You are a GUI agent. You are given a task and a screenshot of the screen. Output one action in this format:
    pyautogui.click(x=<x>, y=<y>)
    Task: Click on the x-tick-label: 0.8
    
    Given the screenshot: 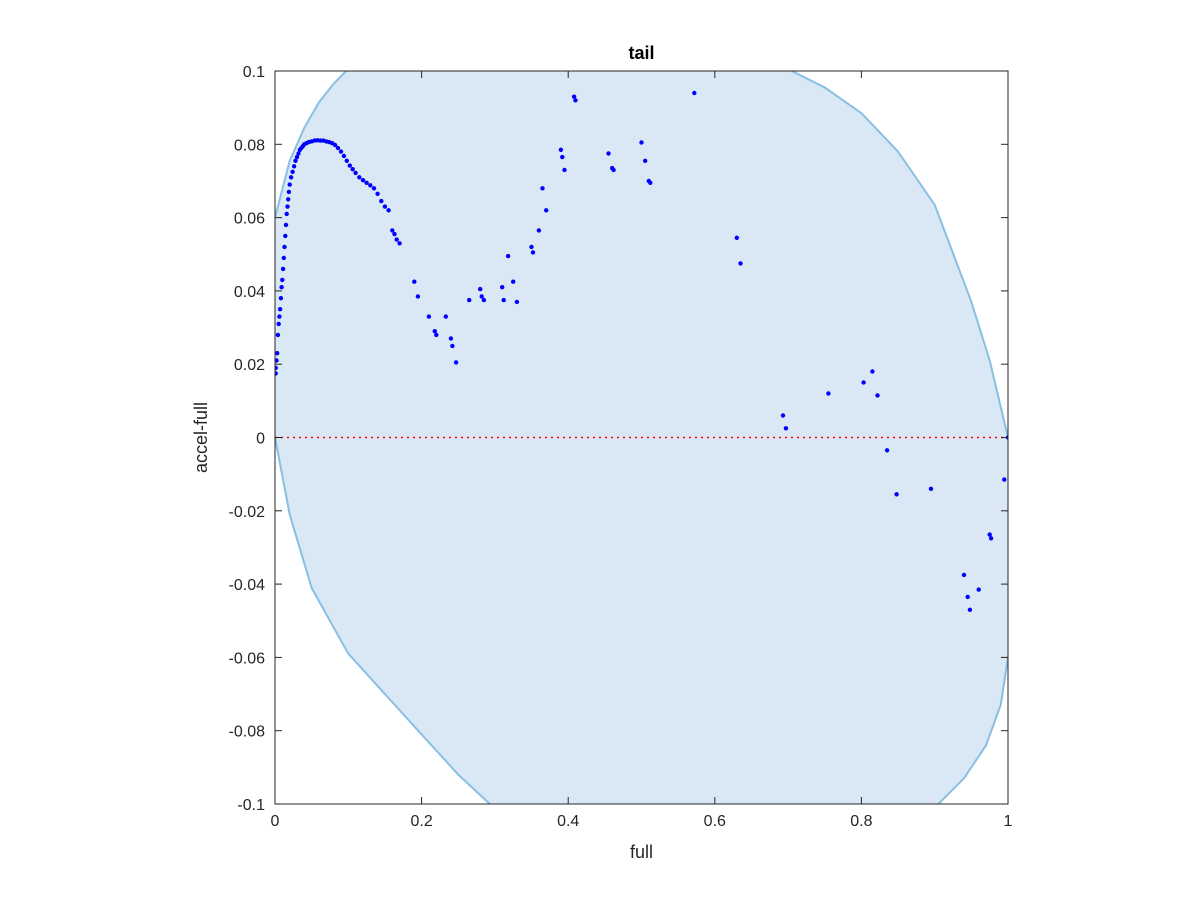 What is the action you would take?
    pyautogui.click(x=861, y=821)
    